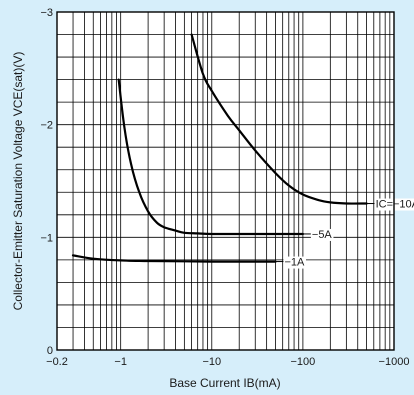  Describe the element at coordinates (57, 362) in the screenshot. I see `x-tick-label: −0.2` at that location.